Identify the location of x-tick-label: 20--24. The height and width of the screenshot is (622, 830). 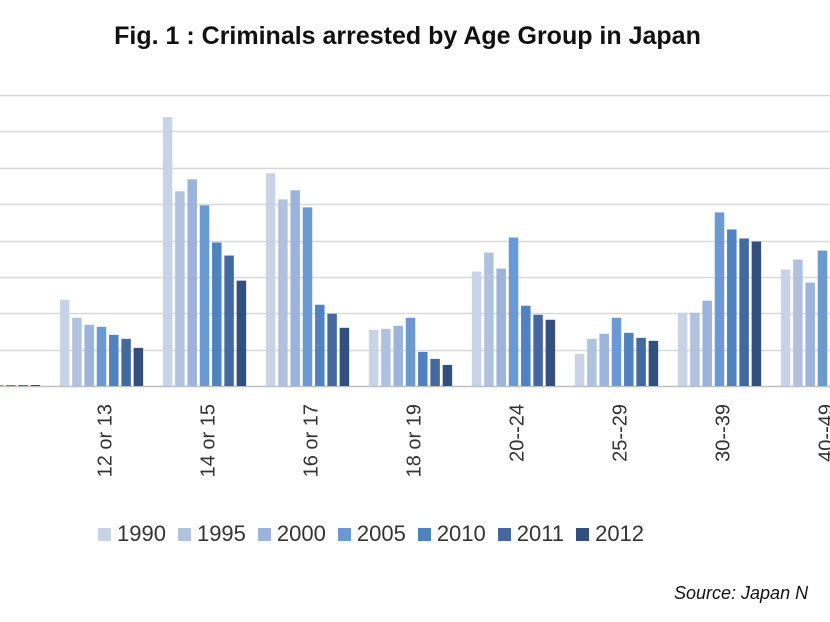
(518, 433).